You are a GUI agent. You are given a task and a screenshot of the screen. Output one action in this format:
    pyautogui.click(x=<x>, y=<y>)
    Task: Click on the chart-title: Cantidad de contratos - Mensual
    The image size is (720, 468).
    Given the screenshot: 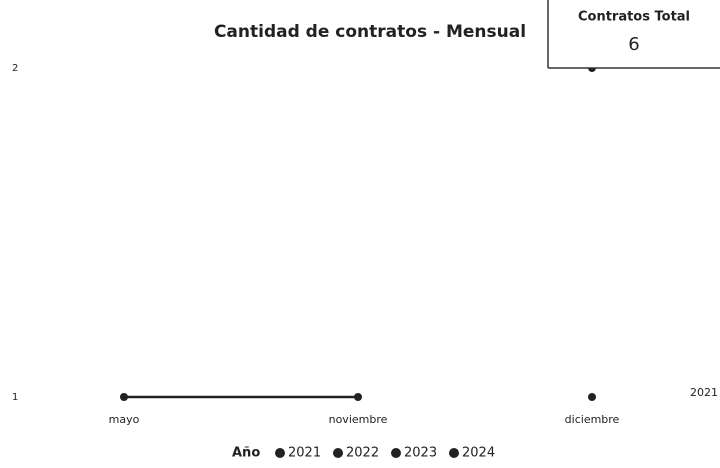 What is the action you would take?
    pyautogui.click(x=370, y=32)
    